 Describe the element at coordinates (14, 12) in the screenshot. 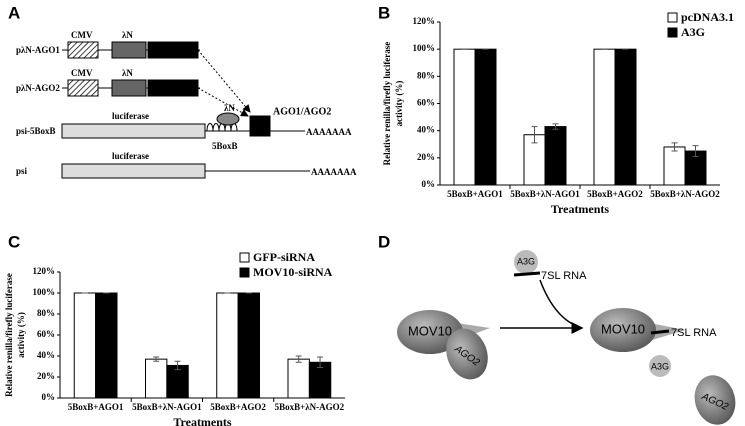

I see `panel-label: A` at that location.